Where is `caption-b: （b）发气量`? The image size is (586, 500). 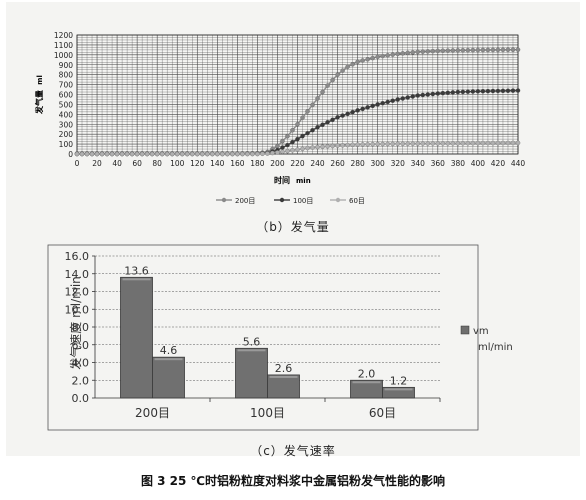 caption-b: （b）发气量 is located at coordinates (293, 227).